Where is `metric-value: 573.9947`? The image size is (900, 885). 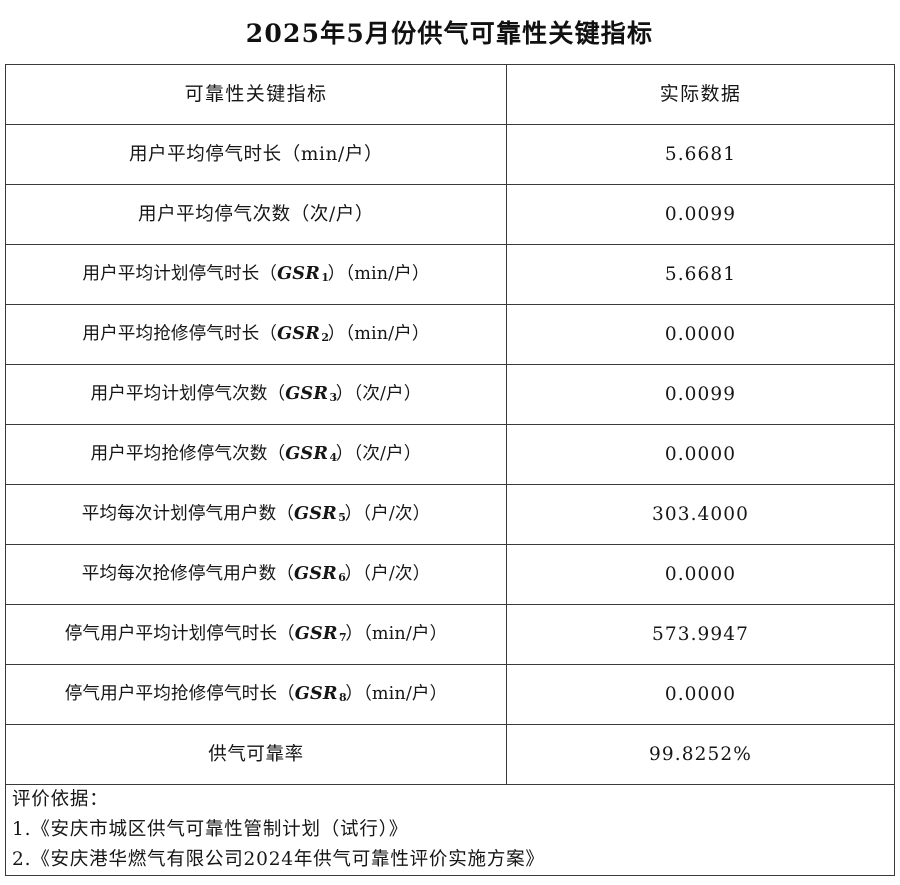
metric-value: 573.9947 is located at coordinates (700, 634).